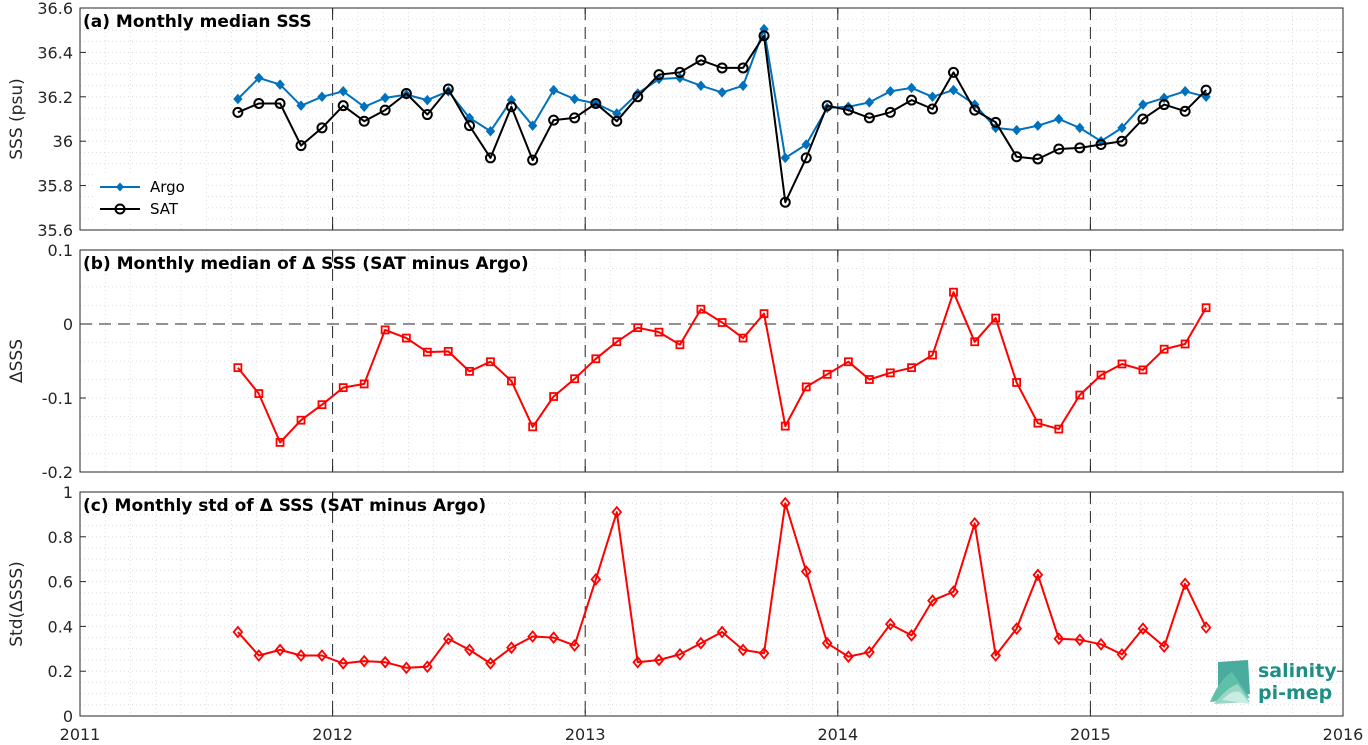 This screenshot has height=745, width=1368. Describe the element at coordinates (17, 604) in the screenshot. I see `y-axis-label: Std(ΔSSS)` at that location.